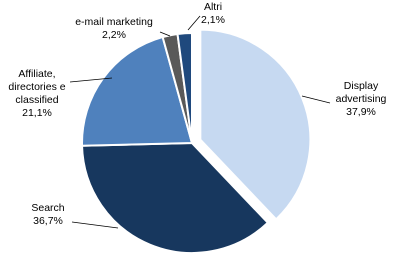 The image size is (397, 254). Describe the element at coordinates (48, 208) in the screenshot. I see `category-label: Search` at that location.